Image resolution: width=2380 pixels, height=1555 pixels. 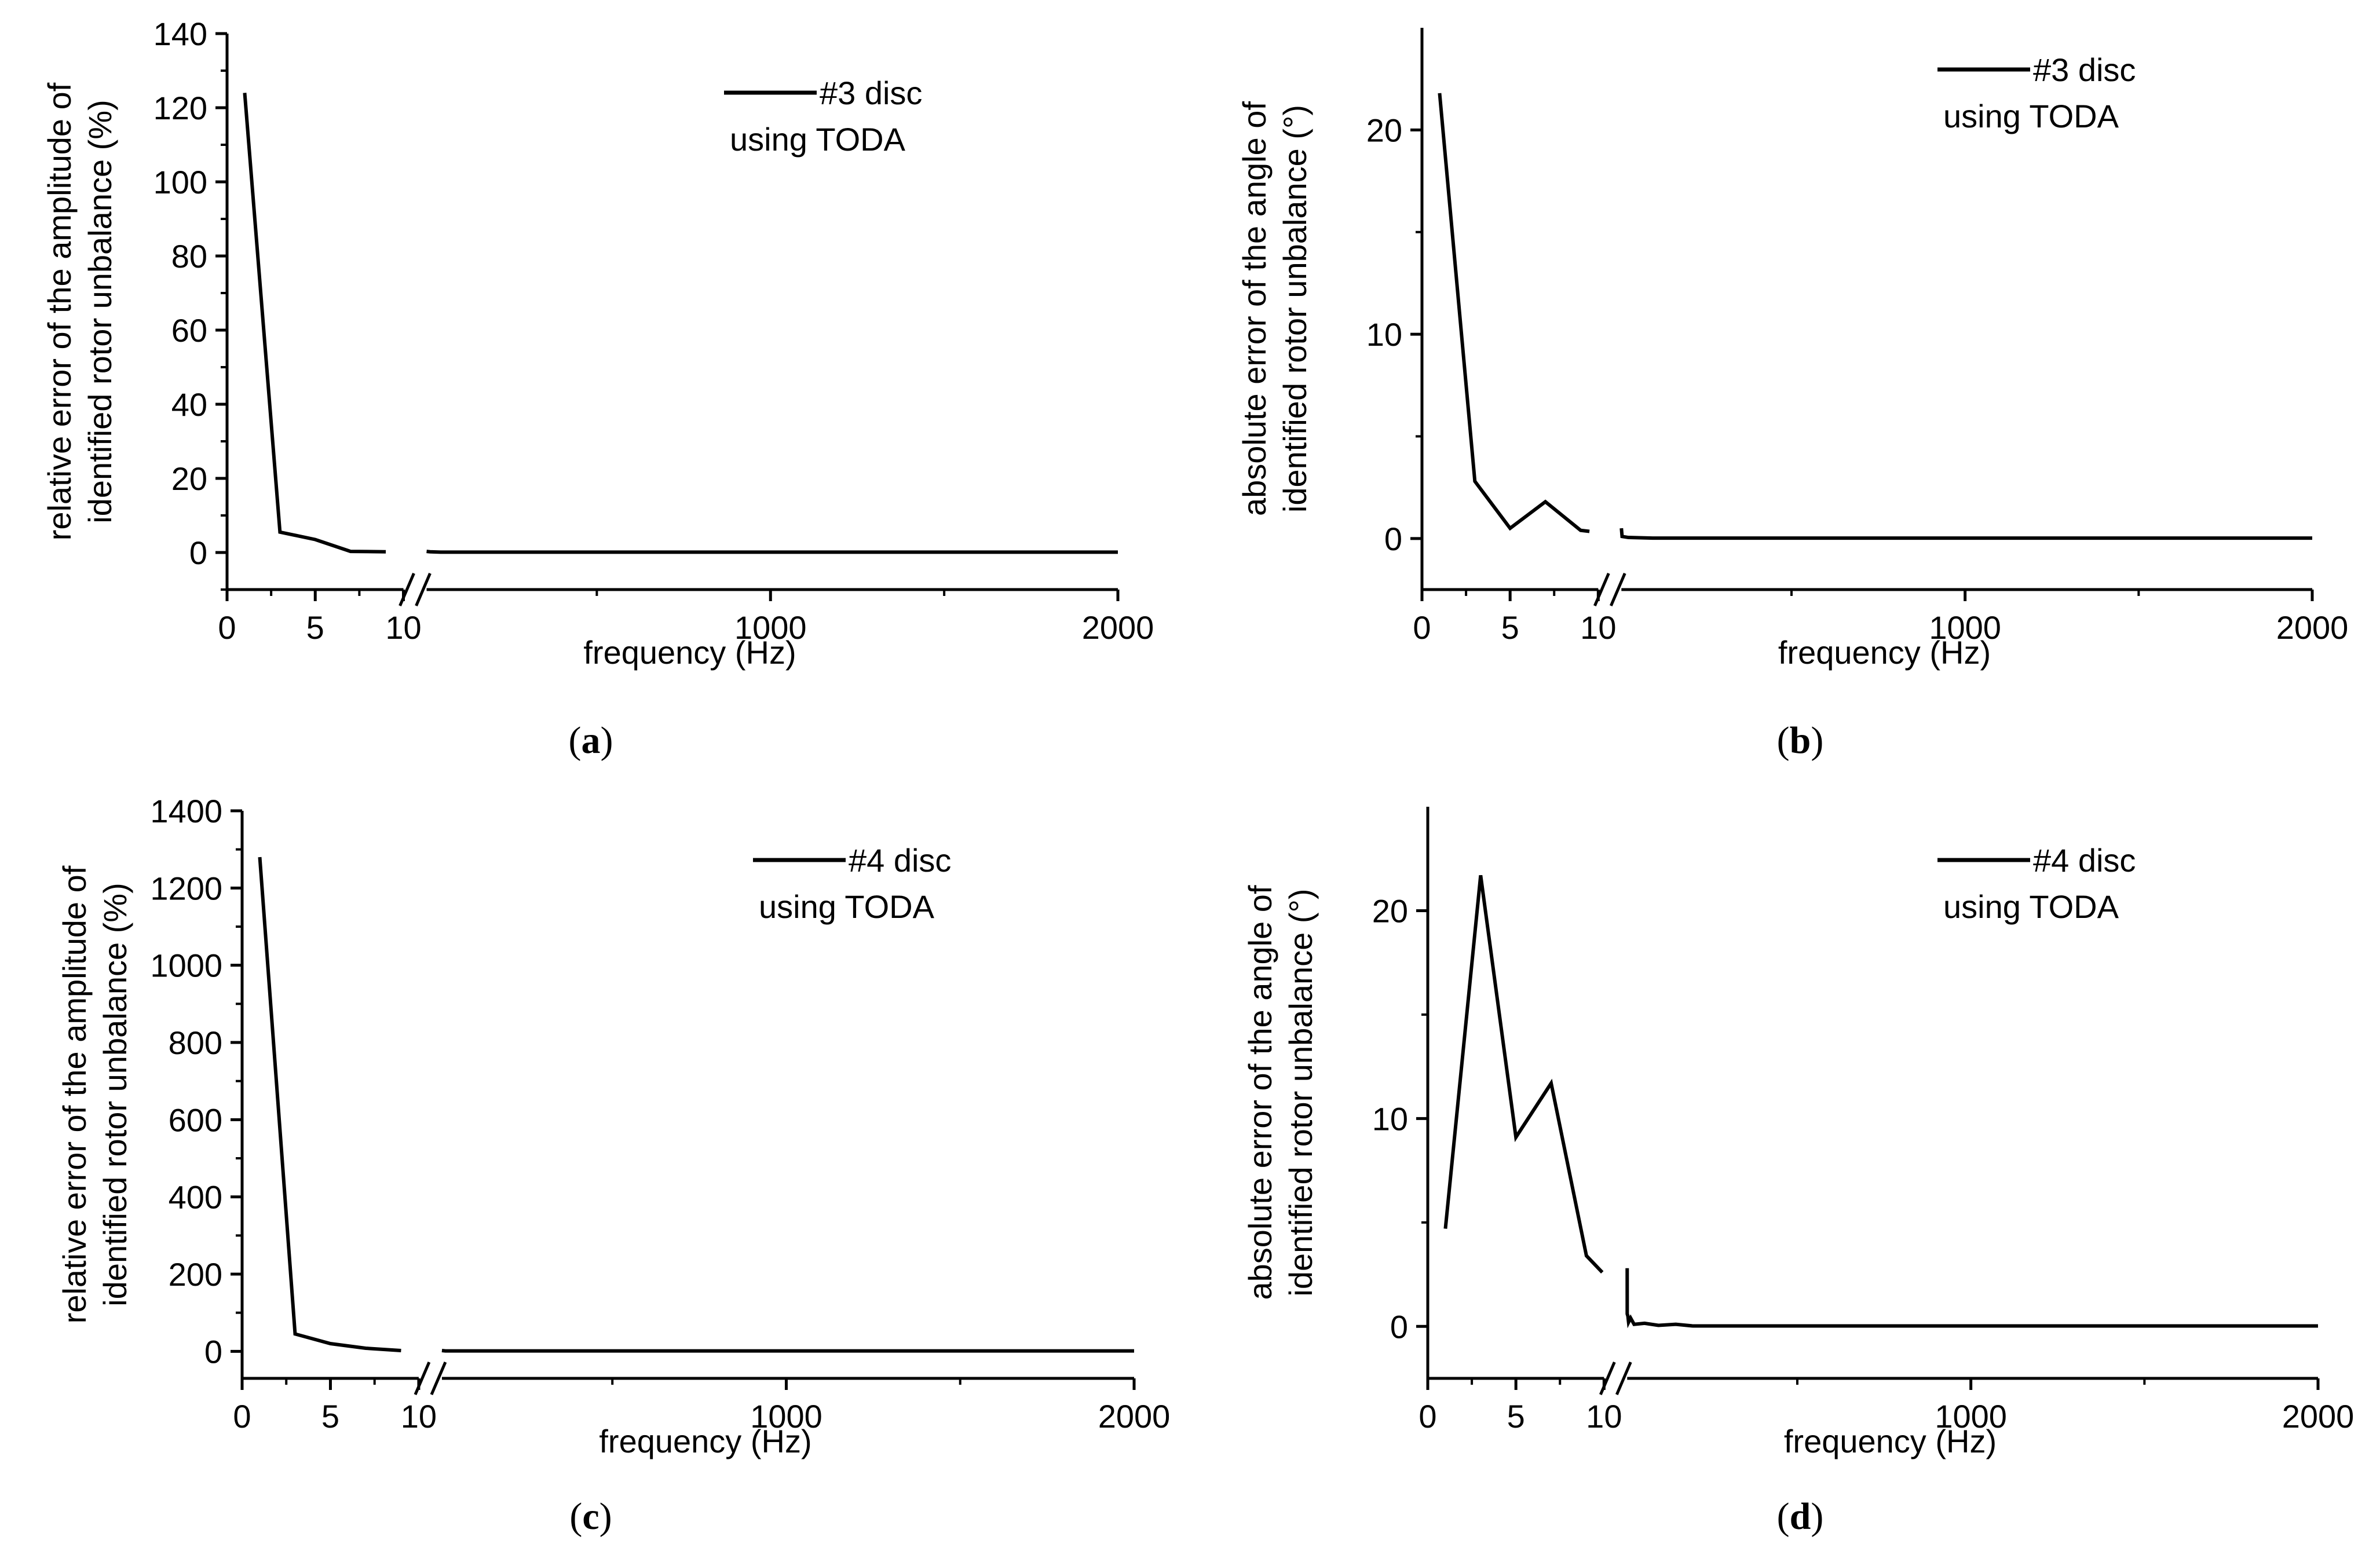 I want to click on y-tick-label: 80, so click(x=189, y=256).